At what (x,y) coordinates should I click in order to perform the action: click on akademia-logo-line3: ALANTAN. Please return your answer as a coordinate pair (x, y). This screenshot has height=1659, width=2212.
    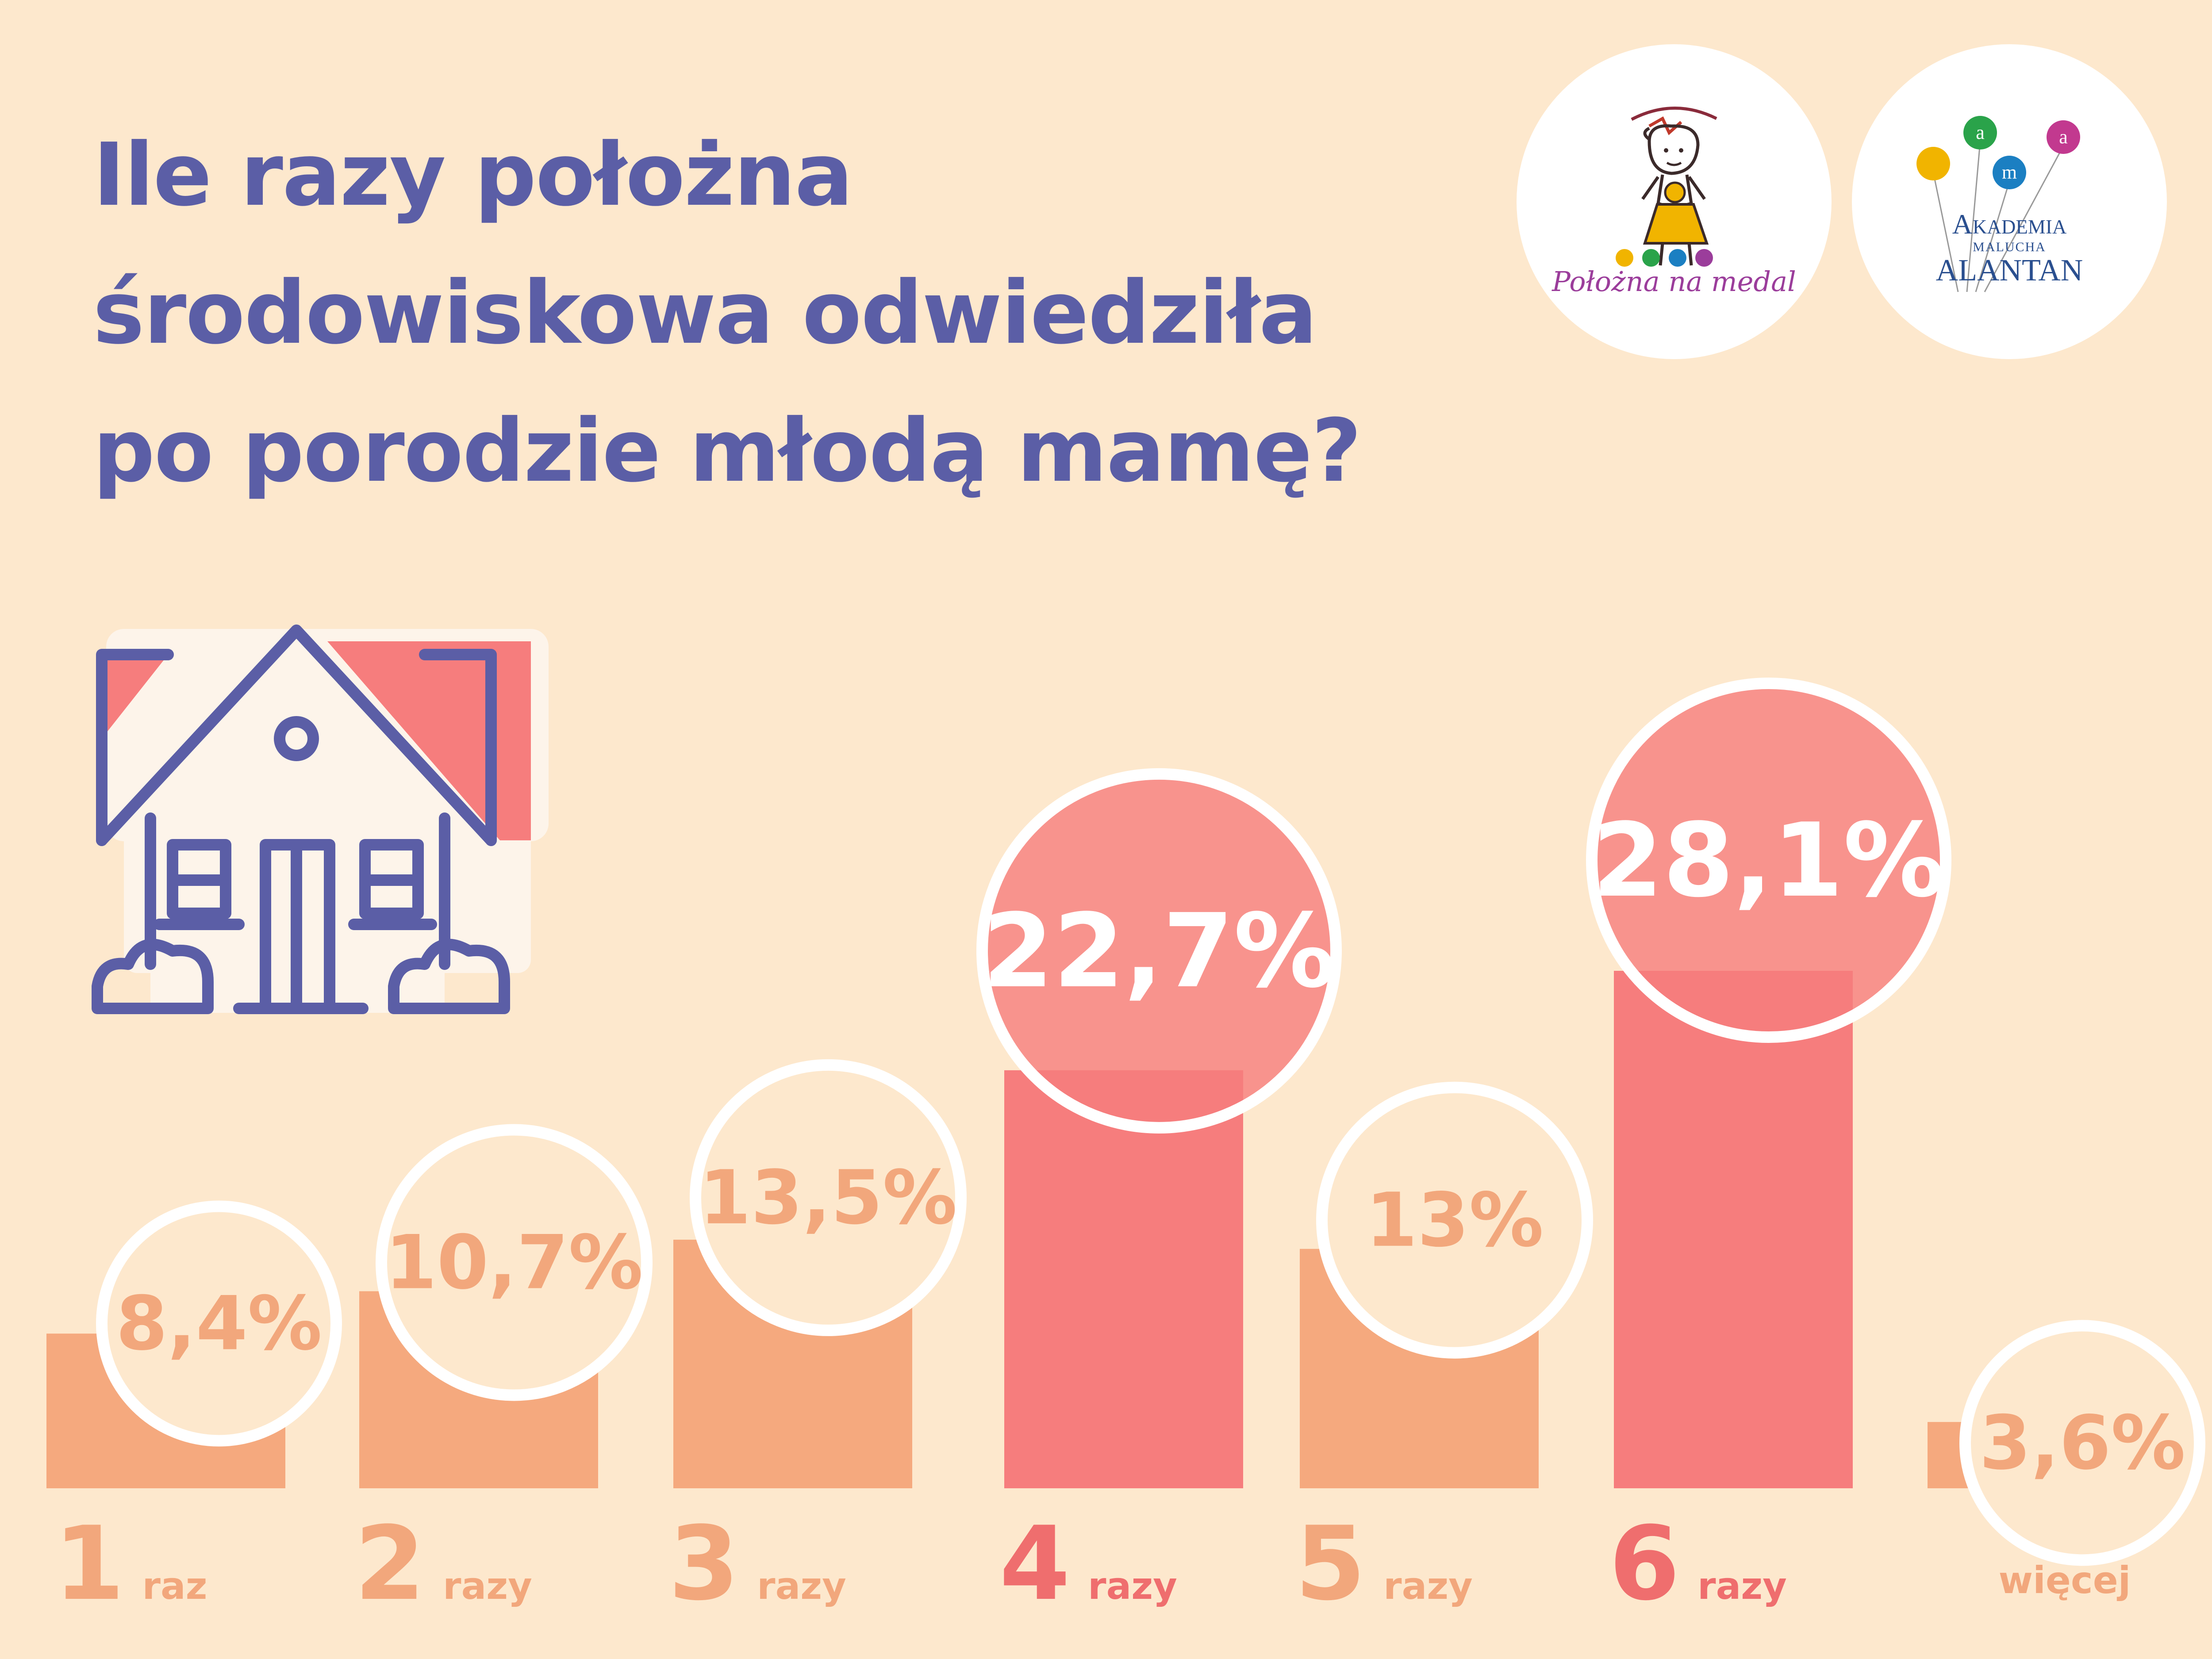
    Looking at the image, I should click on (2010, 270).